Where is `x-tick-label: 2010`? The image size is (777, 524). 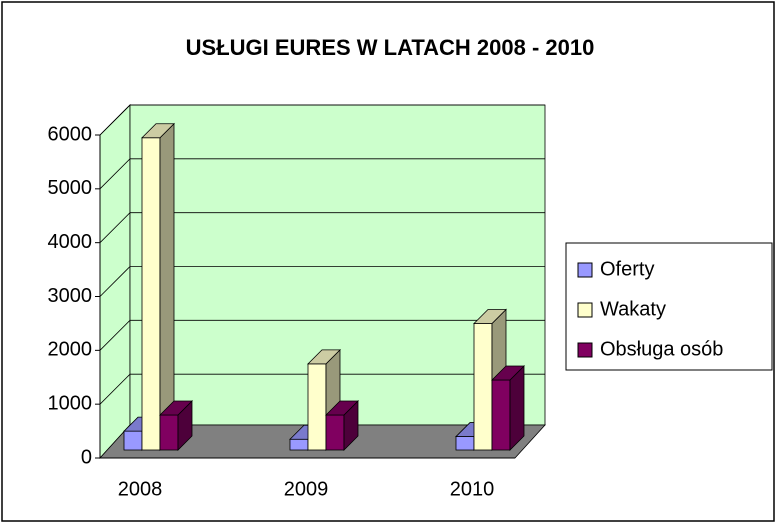 x-tick-label: 2010 is located at coordinates (472, 489).